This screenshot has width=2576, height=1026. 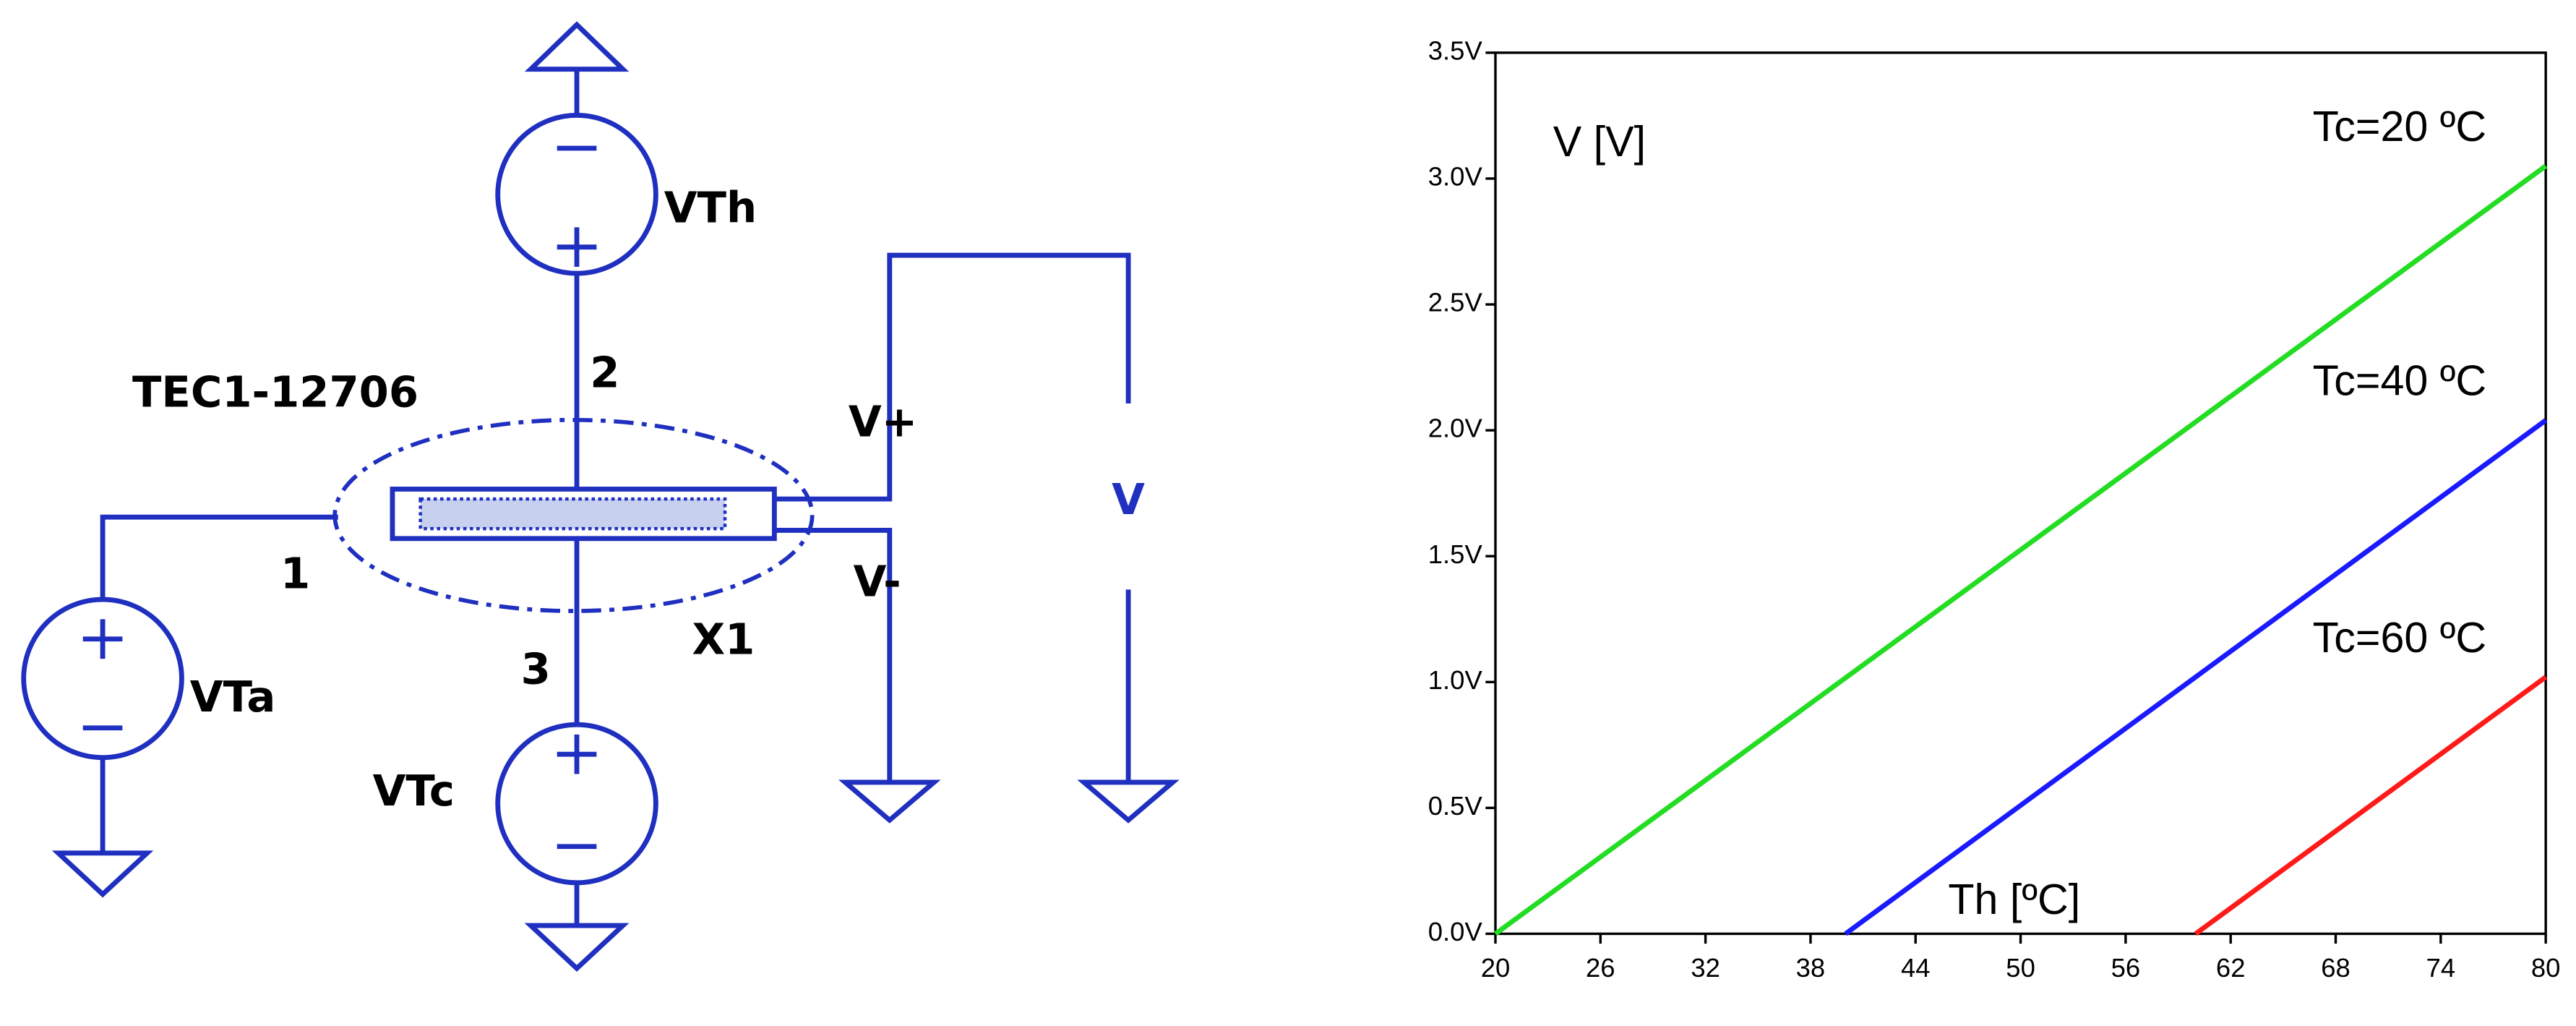 I want to click on part-label: TEC1-12706, so click(x=275, y=392).